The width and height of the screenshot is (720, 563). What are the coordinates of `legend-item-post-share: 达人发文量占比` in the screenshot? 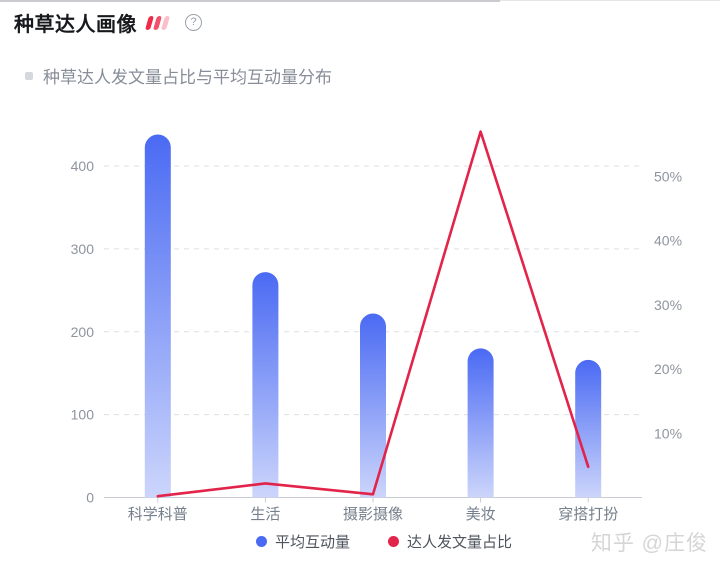 It's located at (450, 541).